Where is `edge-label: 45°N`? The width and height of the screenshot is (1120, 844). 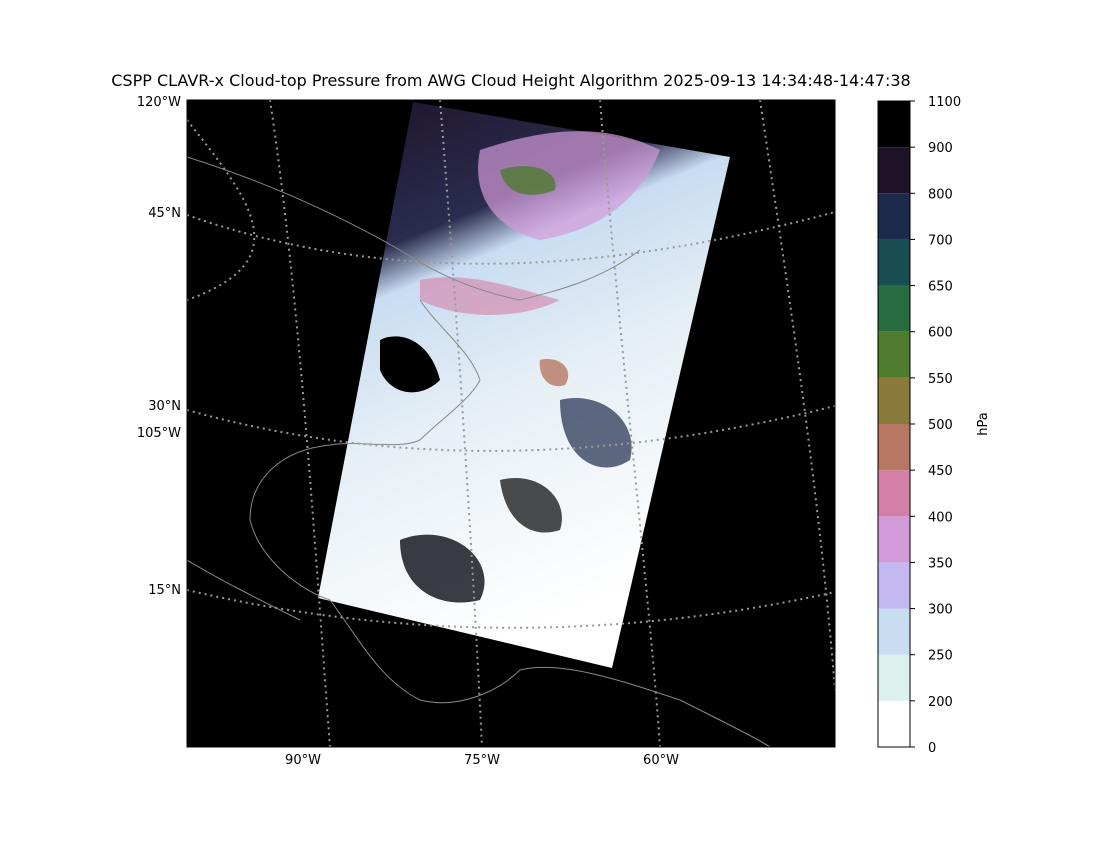
edge-label: 45°N is located at coordinates (164, 213).